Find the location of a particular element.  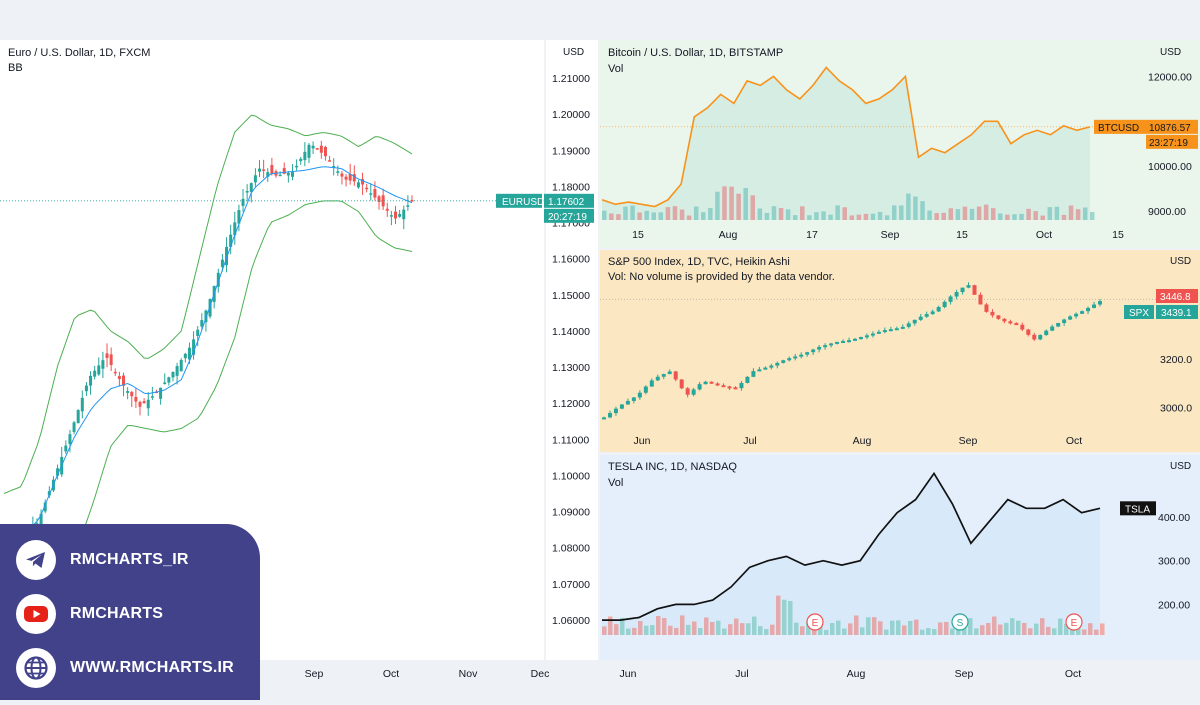

eurusd-y-tick: 1.18000 is located at coordinates (571, 187).